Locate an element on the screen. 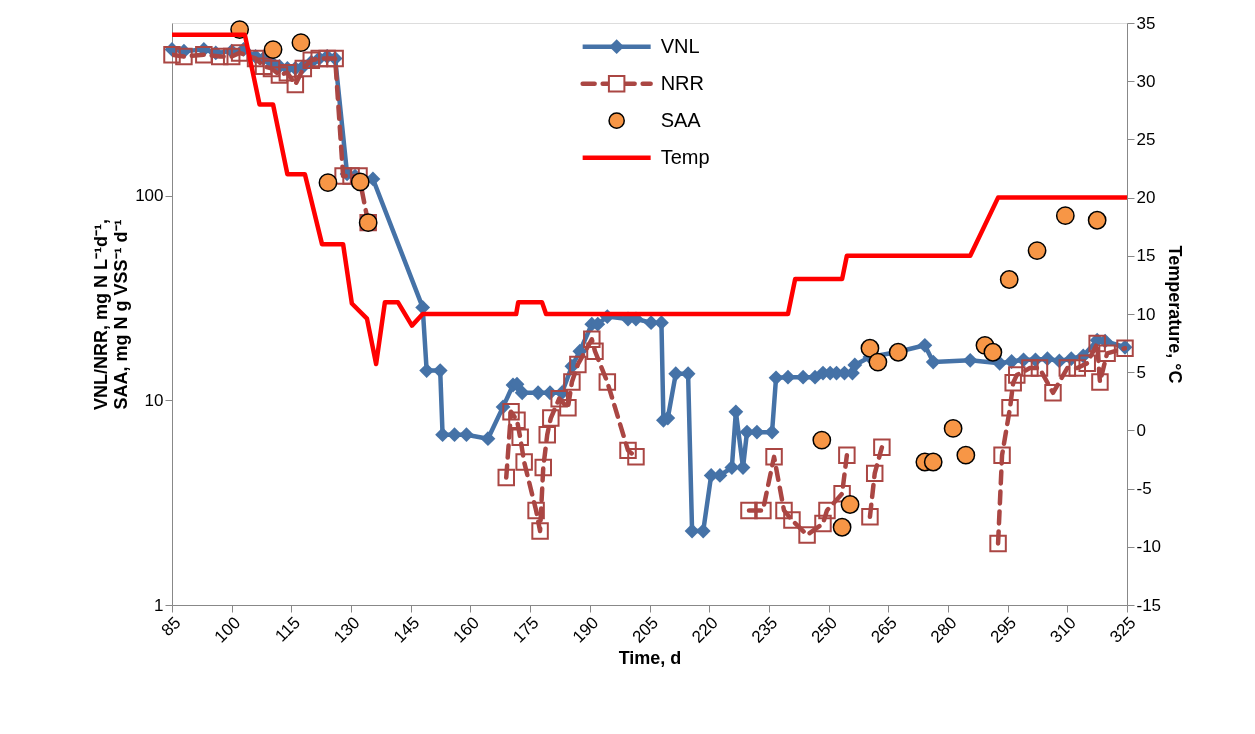 This screenshot has height=734, width=1255. y2-tick-label: 10 is located at coordinates (1146, 314).